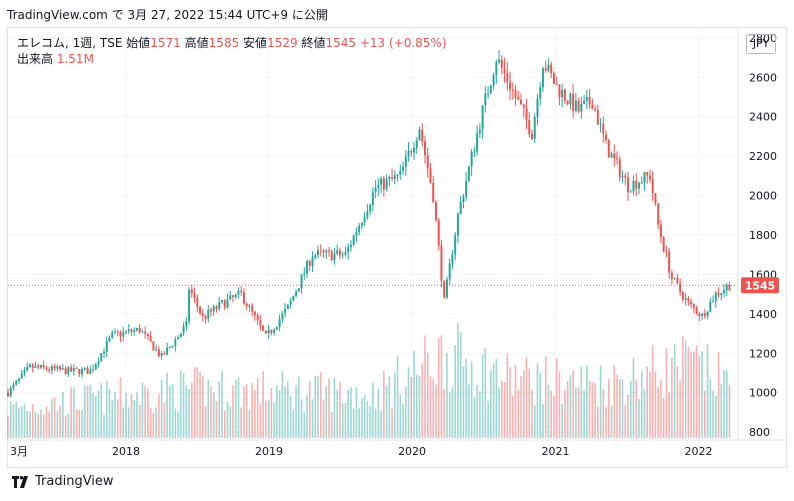 This screenshot has width=794, height=501. Describe the element at coordinates (19, 451) in the screenshot. I see `time-tick-label: 3月` at that location.